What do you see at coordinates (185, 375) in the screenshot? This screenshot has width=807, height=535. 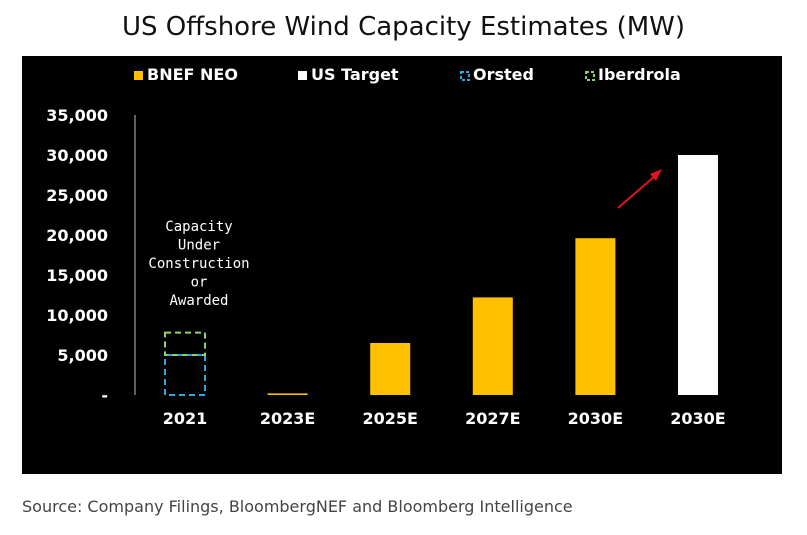 I see `bar-orsted` at bounding box center [185, 375].